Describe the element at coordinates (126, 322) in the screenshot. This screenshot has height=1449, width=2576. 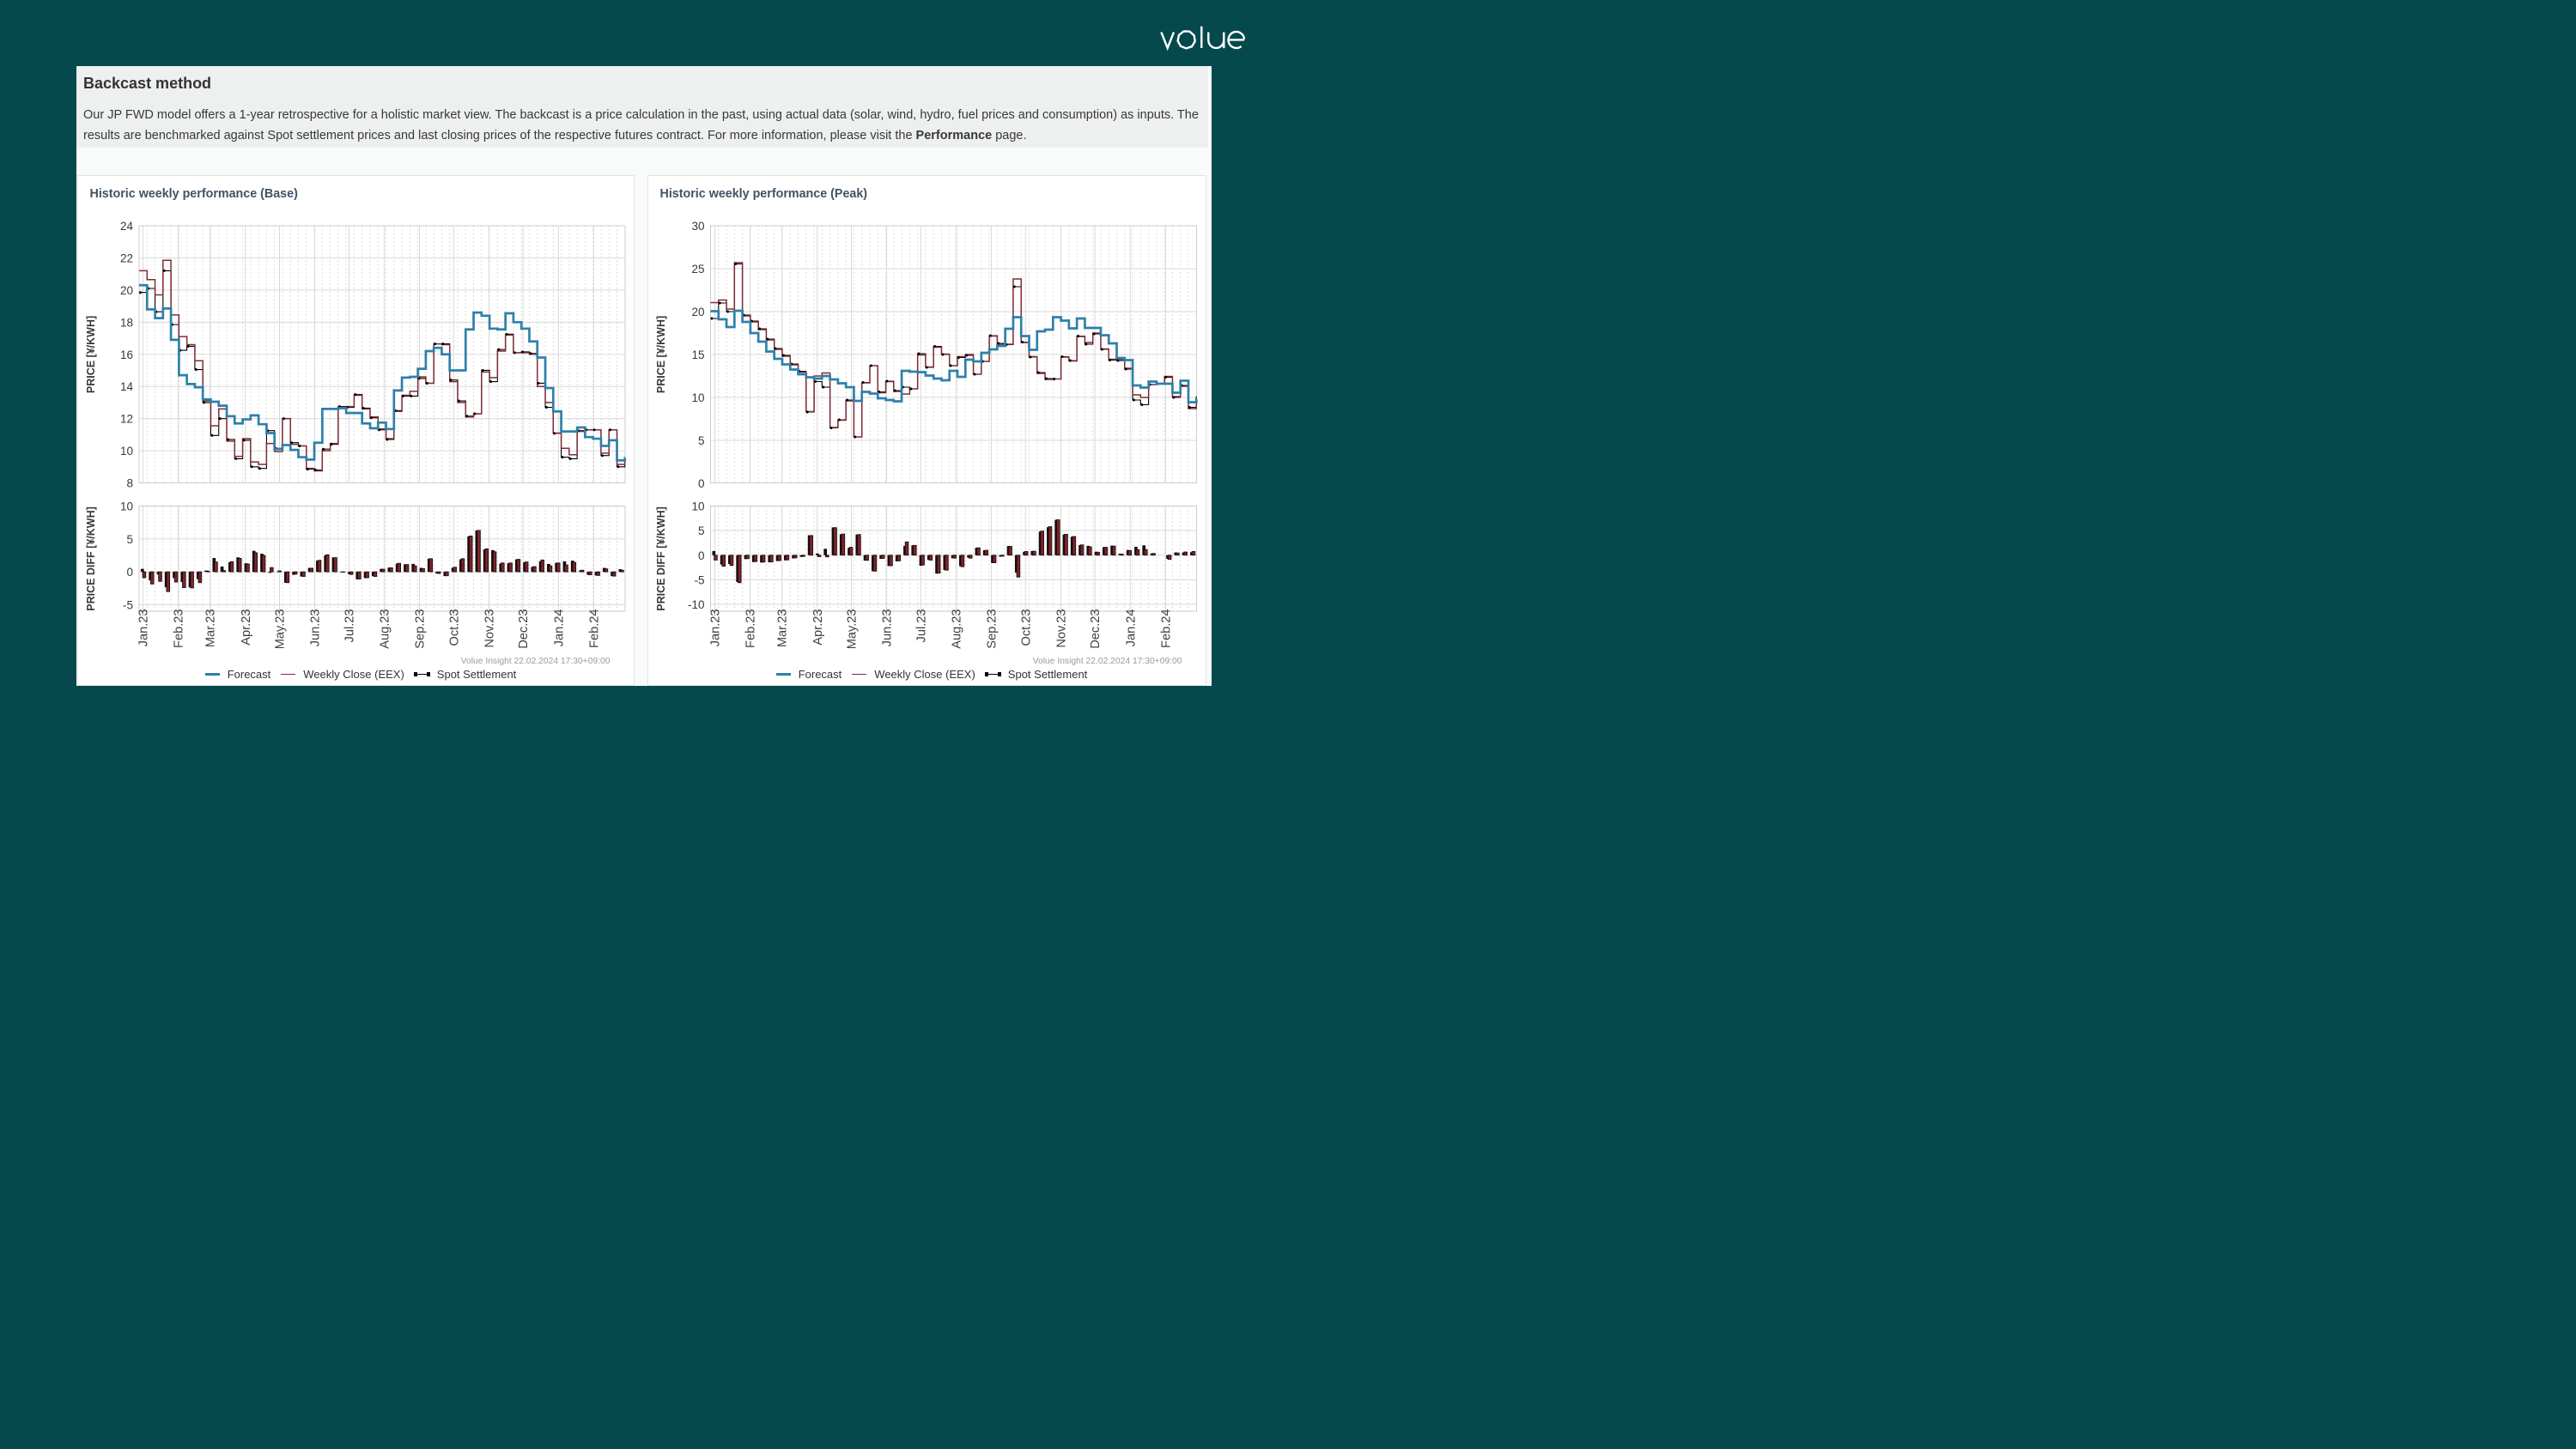
I see `svg-text: 18` at that location.